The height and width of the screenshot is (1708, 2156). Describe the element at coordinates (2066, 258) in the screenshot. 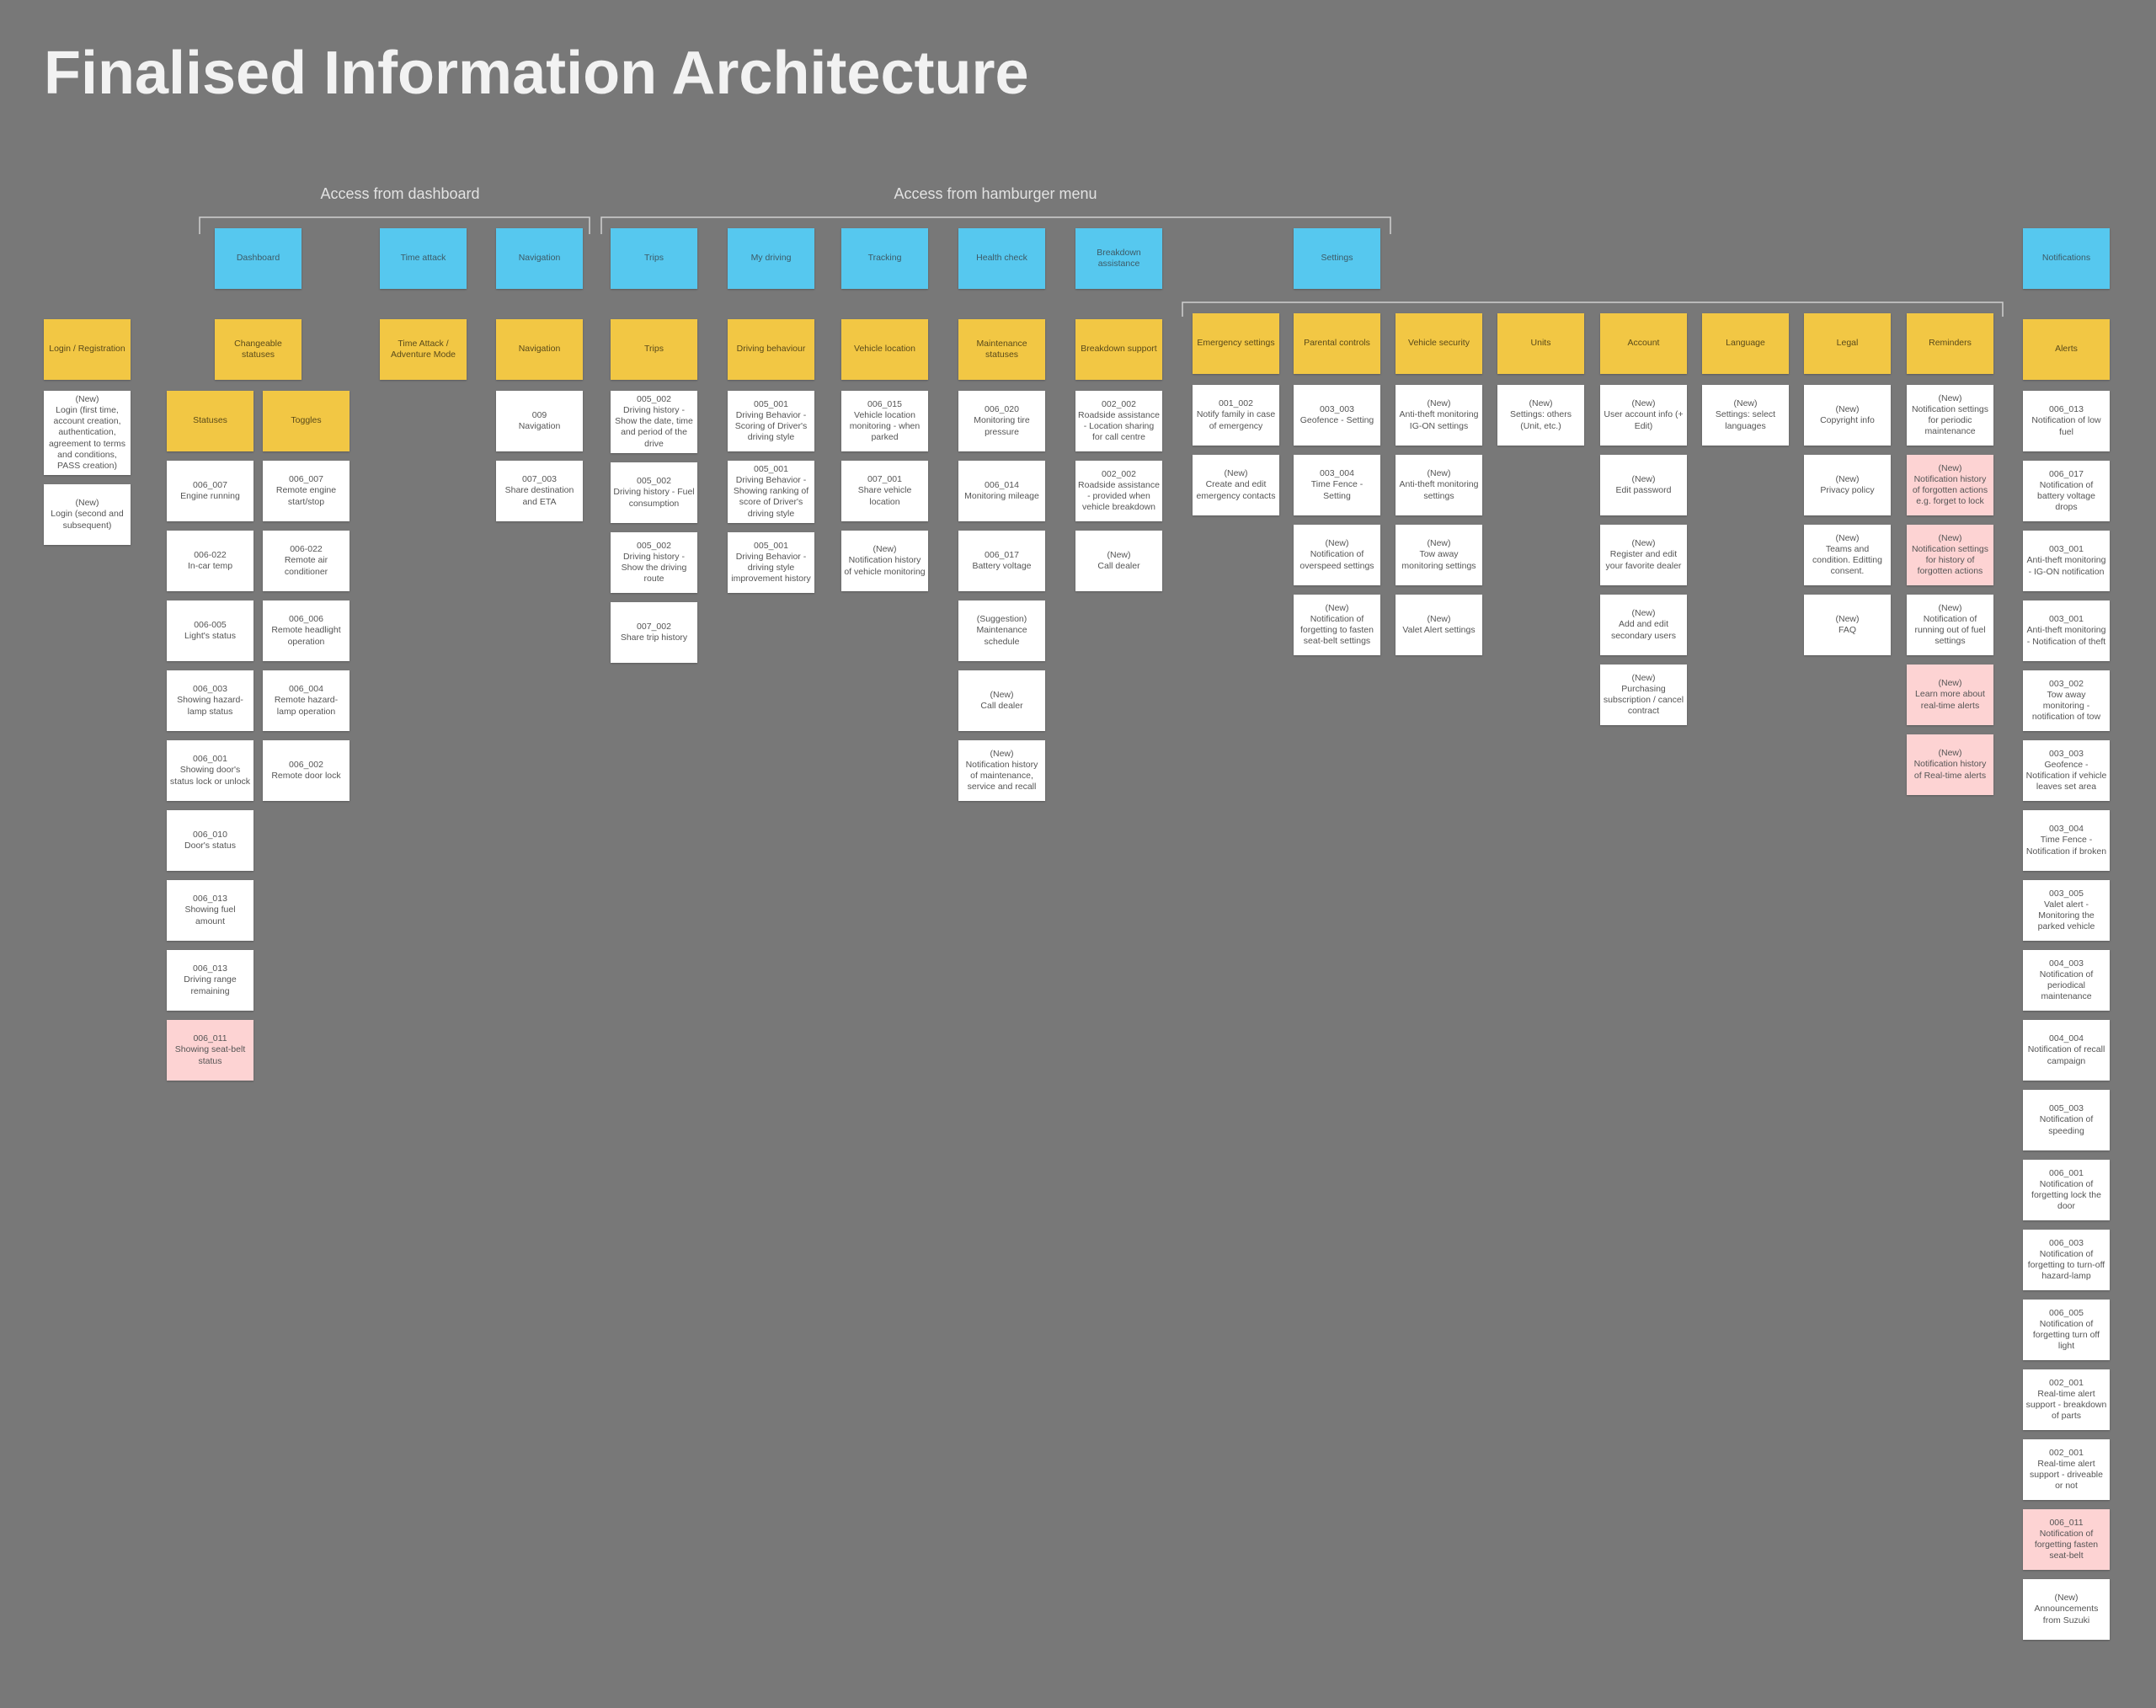

I see `page-header: Notifications` at that location.